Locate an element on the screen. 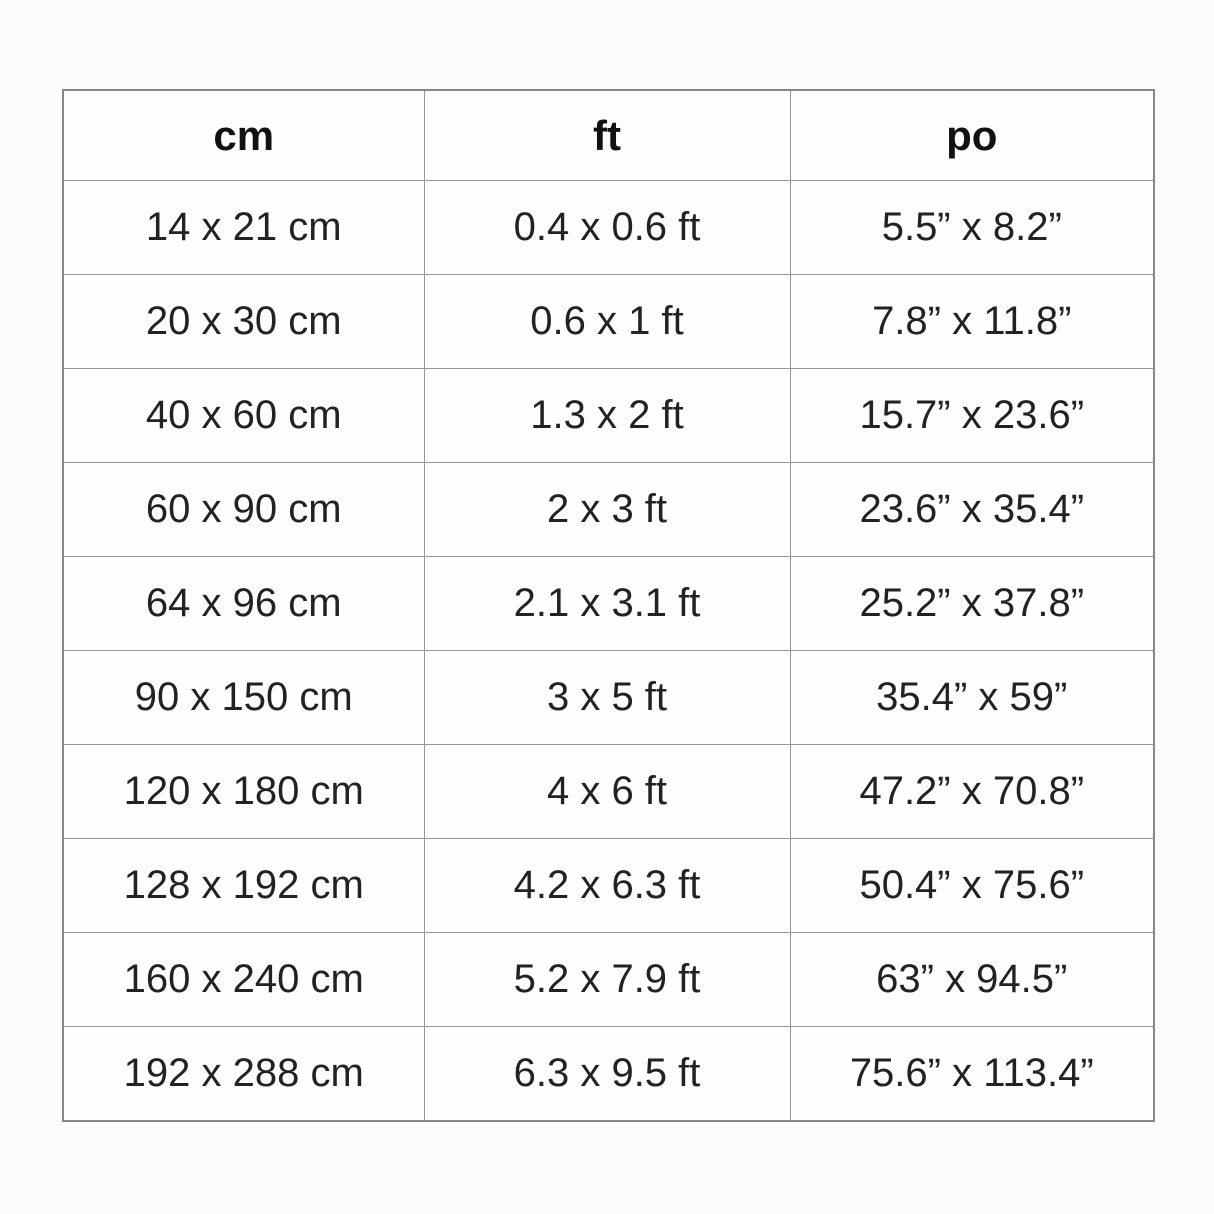  cell-po: 75.6” x 113.4” is located at coordinates (972, 1074).